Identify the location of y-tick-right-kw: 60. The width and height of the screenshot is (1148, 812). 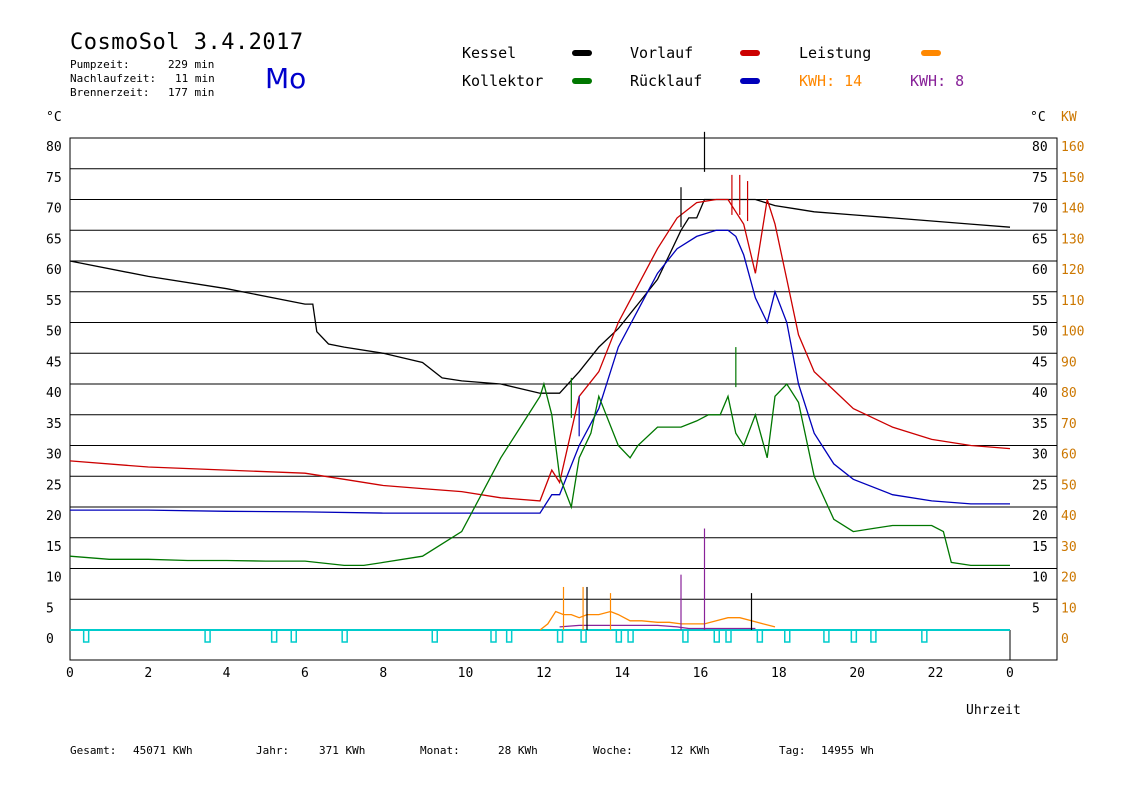
(1069, 455).